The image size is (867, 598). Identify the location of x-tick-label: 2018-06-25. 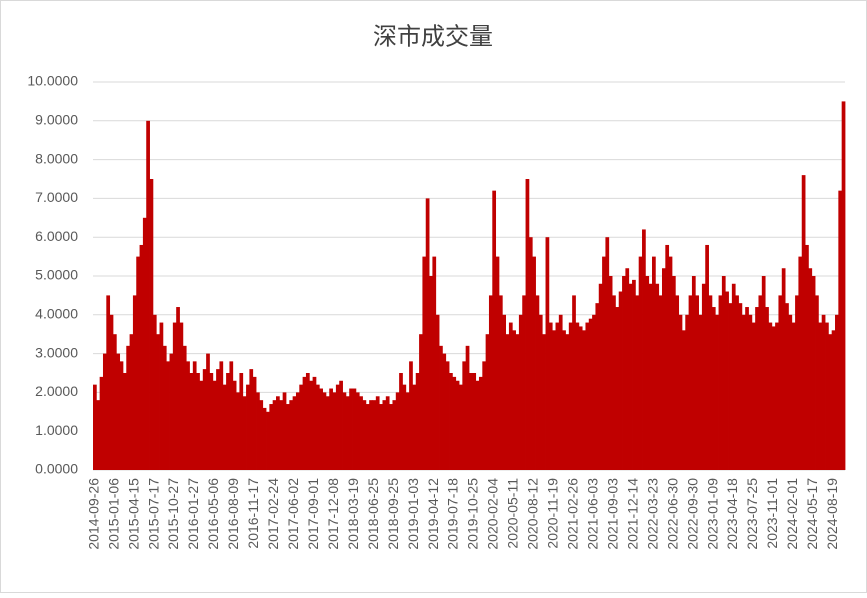
(373, 514).